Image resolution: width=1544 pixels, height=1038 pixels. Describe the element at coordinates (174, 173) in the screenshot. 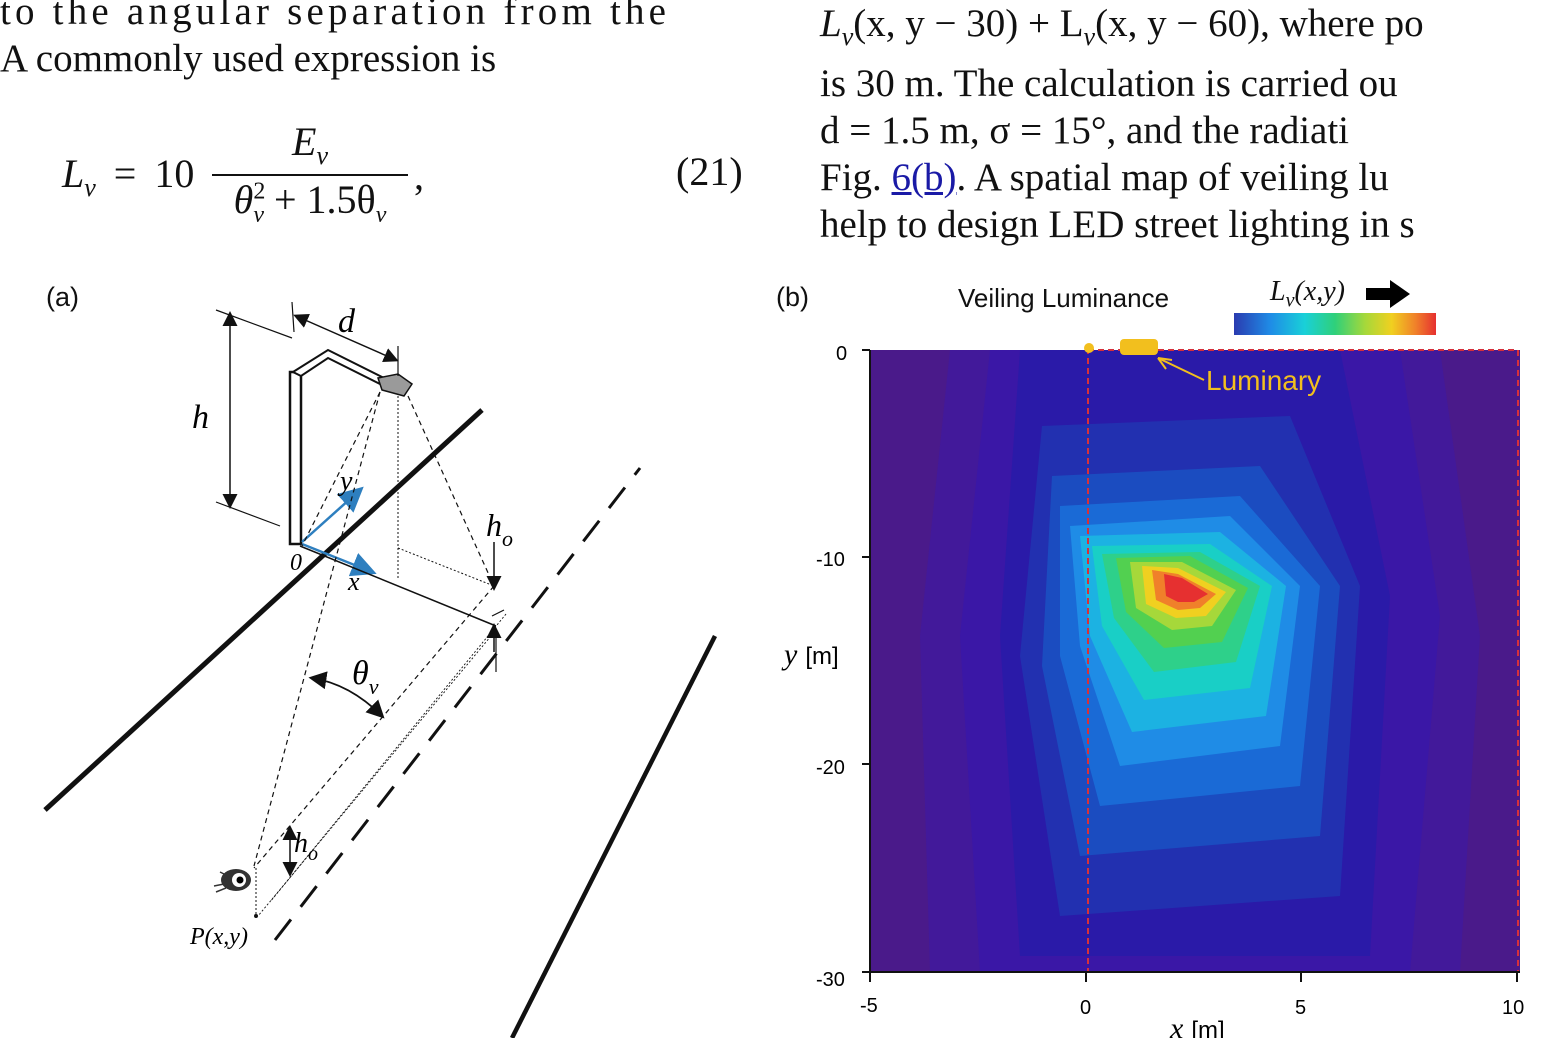

I see `eq-coef: 10` at that location.